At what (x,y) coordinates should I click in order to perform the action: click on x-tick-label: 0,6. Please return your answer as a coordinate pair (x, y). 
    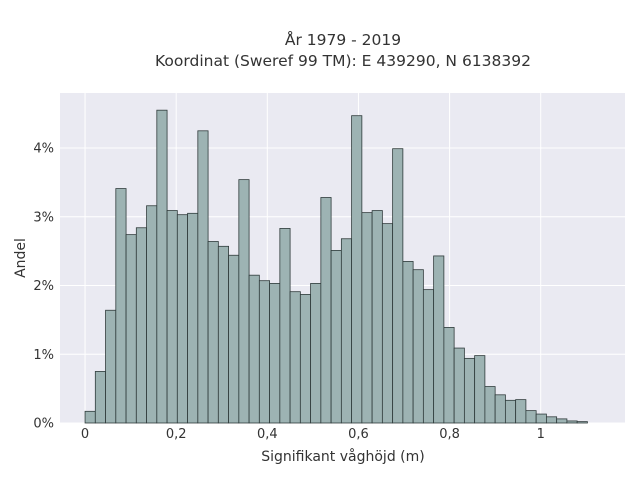
    Looking at the image, I should click on (358, 434).